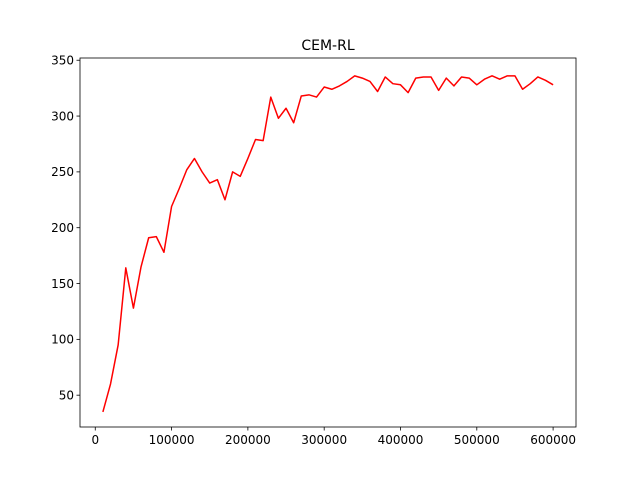 This screenshot has width=640, height=480. I want to click on y-tick-label: 300, so click(62, 116).